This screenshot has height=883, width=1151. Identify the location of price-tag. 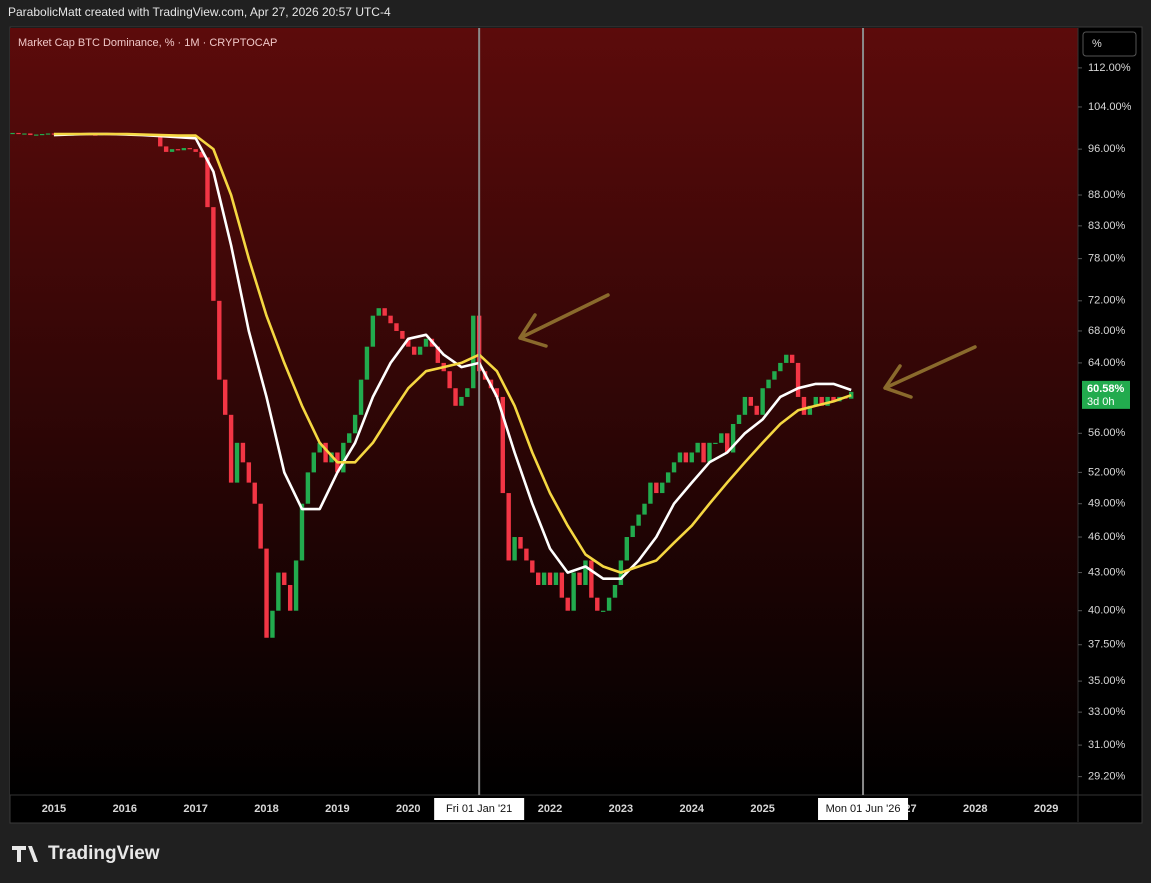
(1106, 394).